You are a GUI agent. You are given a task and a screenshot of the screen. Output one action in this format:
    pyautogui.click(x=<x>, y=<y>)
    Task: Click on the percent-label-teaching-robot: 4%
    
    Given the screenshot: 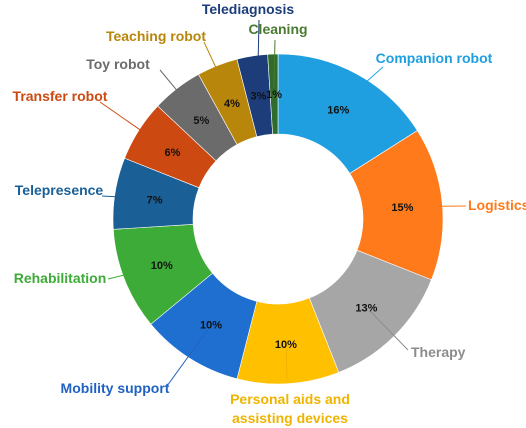 What is the action you would take?
    pyautogui.click(x=232, y=104)
    